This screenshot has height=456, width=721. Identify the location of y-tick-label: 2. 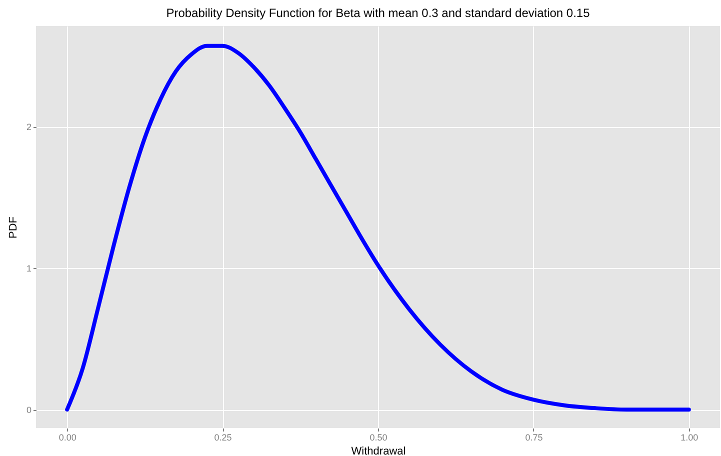
(29, 127).